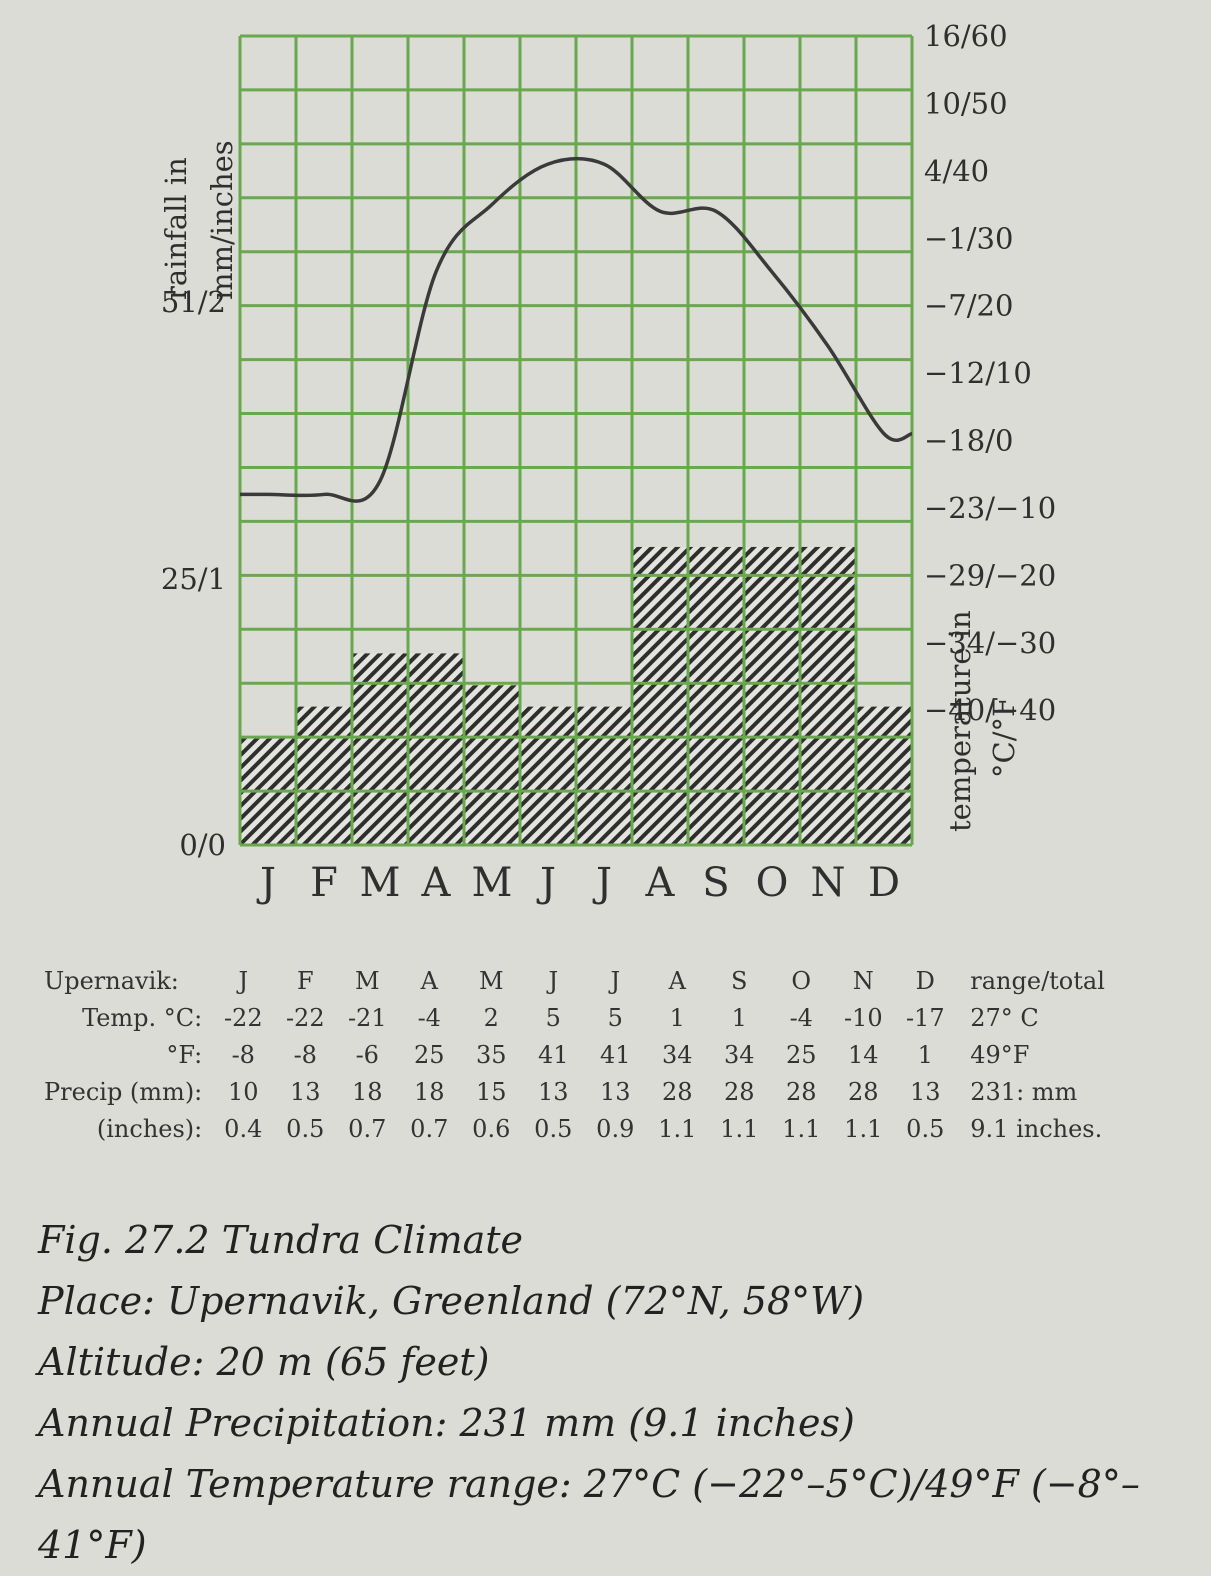  I want to click on right-axis-title-line2: °C/°F, so click(1004, 737).